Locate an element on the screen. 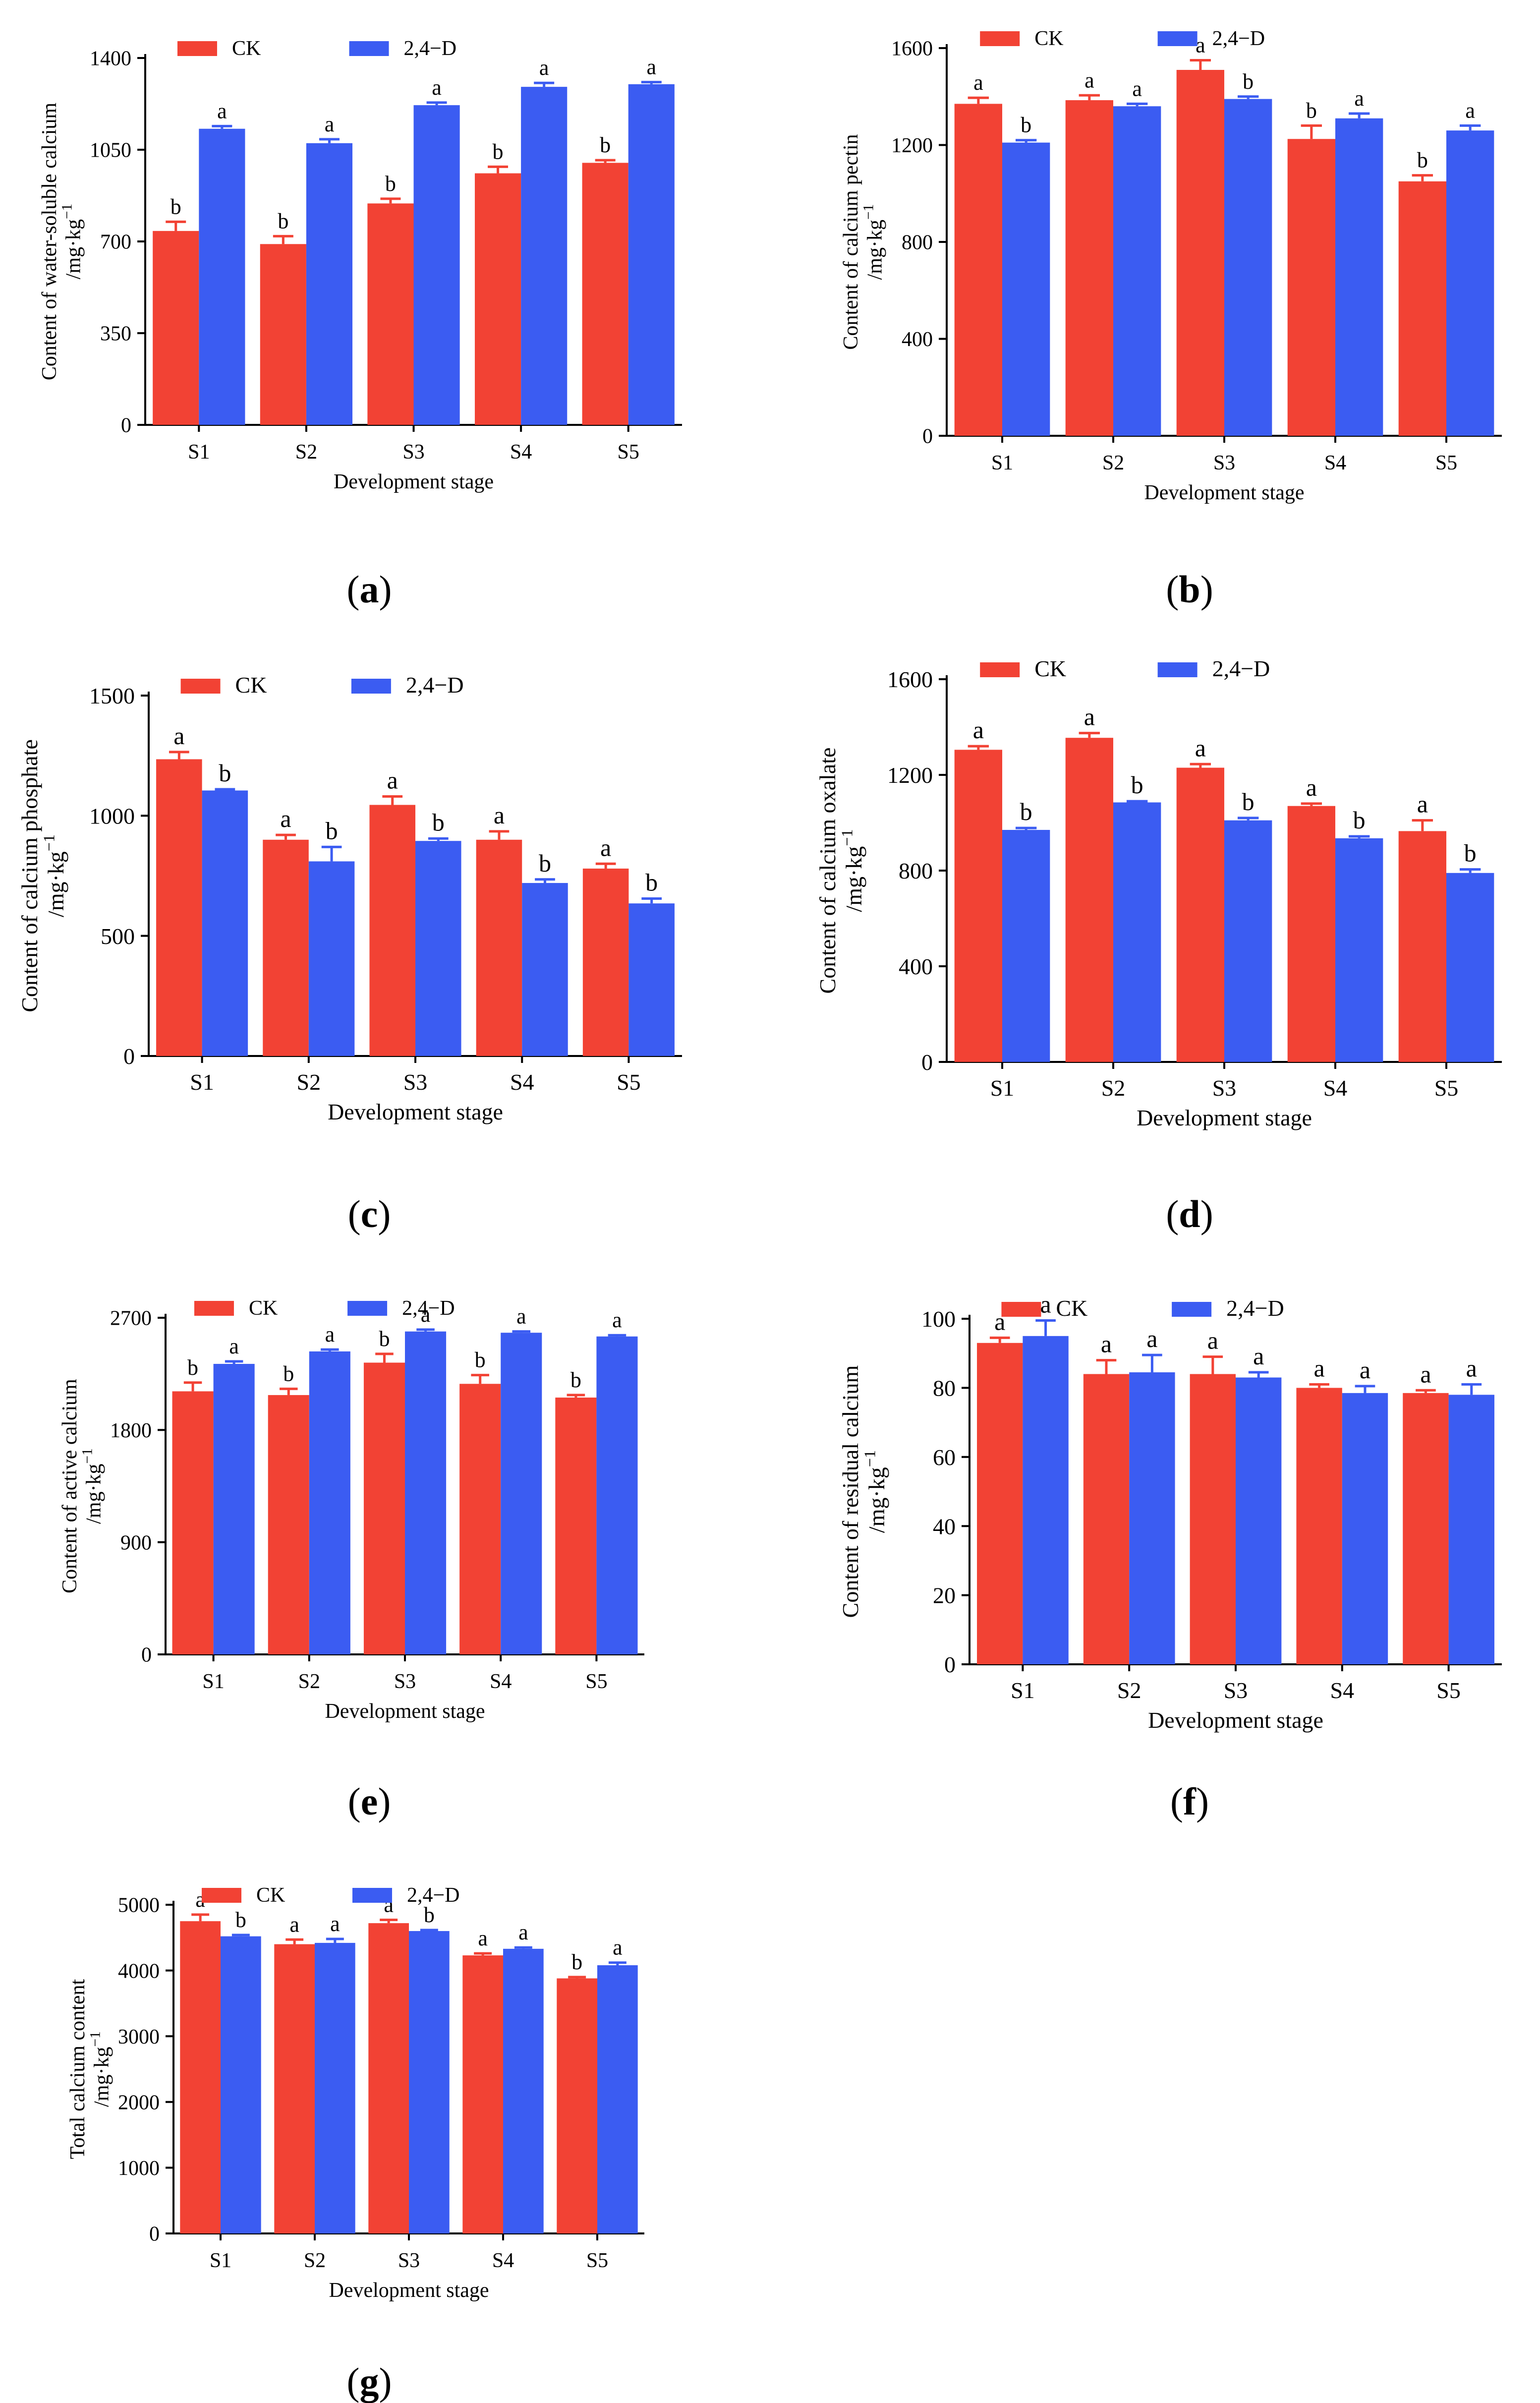 Image resolution: width=1540 pixels, height=2403 pixels. y-tick-label: 1600 is located at coordinates (910, 680).